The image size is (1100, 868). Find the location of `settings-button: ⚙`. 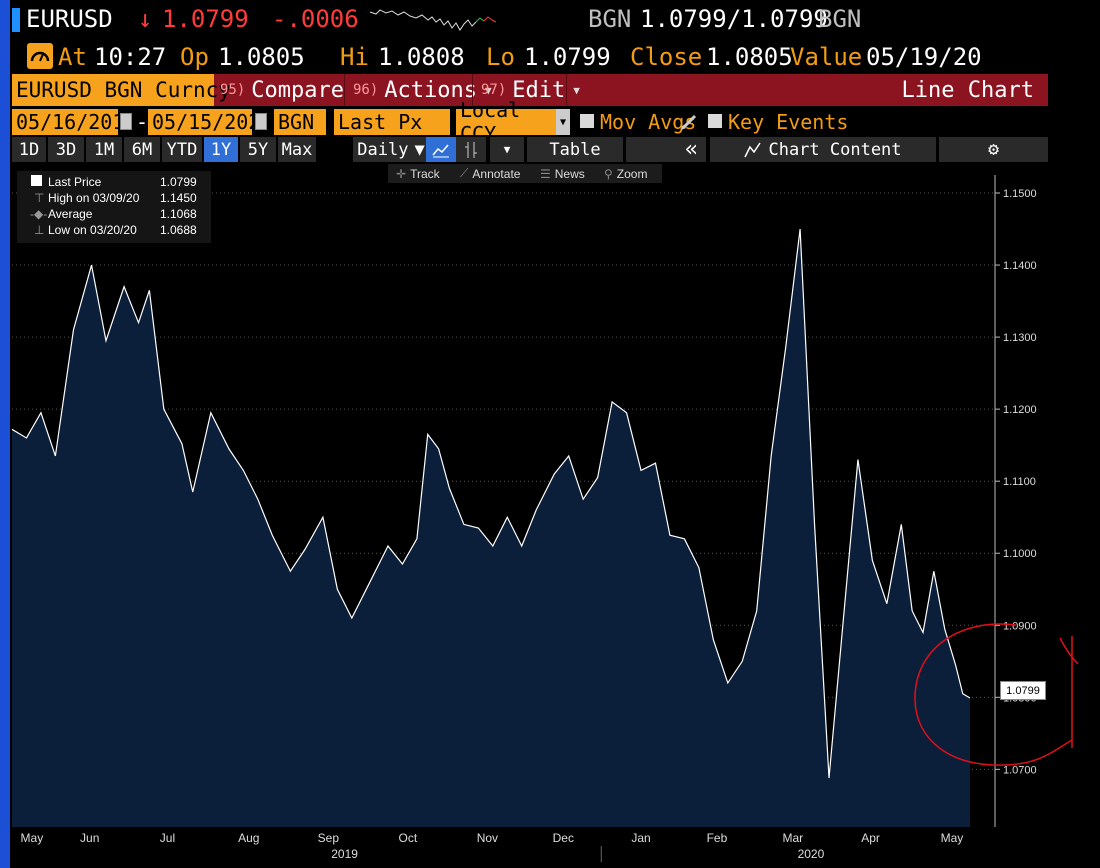

settings-button: ⚙ is located at coordinates (993, 149).